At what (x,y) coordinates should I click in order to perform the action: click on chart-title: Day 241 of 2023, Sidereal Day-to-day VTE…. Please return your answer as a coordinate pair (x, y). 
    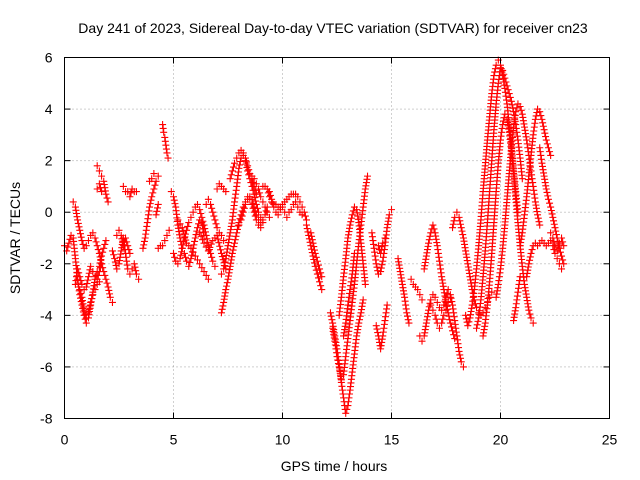
    Looking at the image, I should click on (333, 28).